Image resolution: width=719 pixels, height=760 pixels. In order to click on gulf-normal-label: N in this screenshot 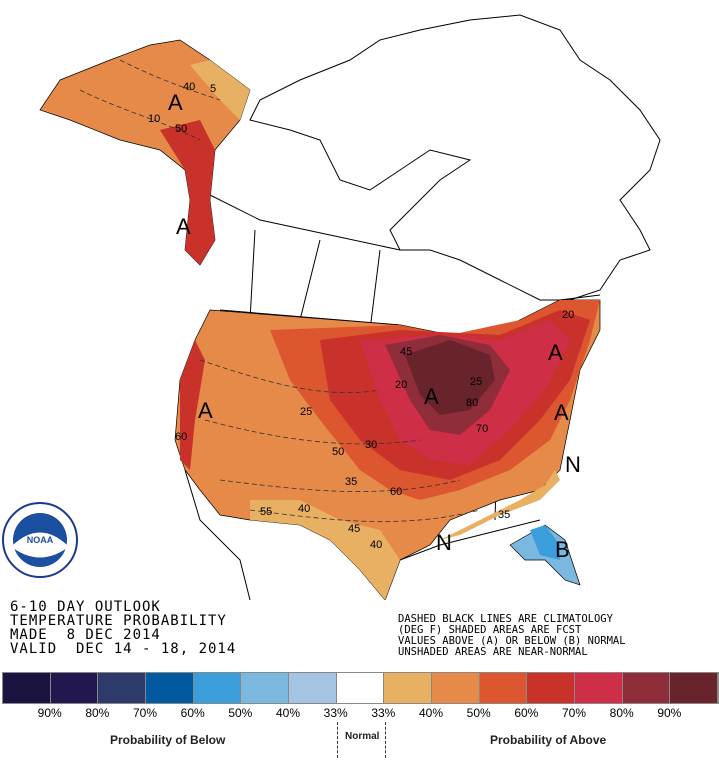, I will do `click(444, 542)`.